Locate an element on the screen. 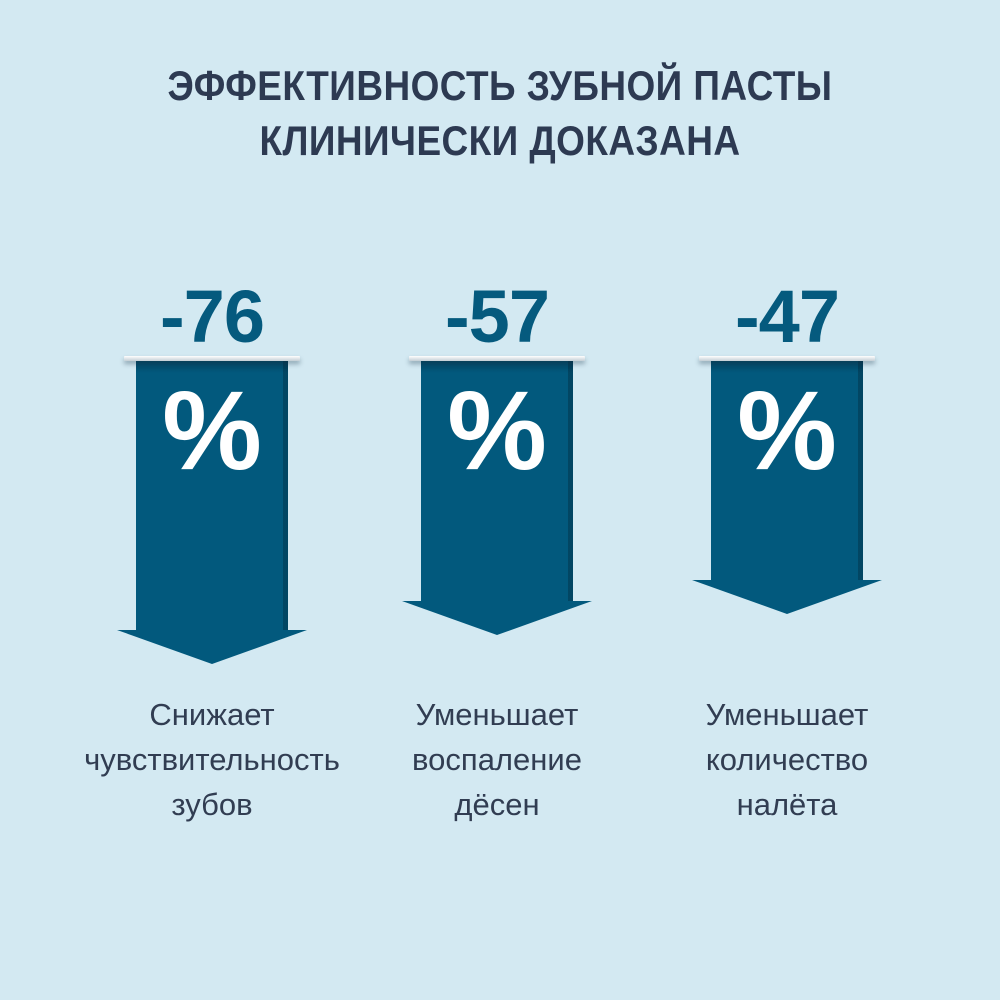 The height and width of the screenshot is (1000, 1000). title-line-2: КЛИНИЧЕСКИ ДОКАЗАНА is located at coordinates (500, 140).